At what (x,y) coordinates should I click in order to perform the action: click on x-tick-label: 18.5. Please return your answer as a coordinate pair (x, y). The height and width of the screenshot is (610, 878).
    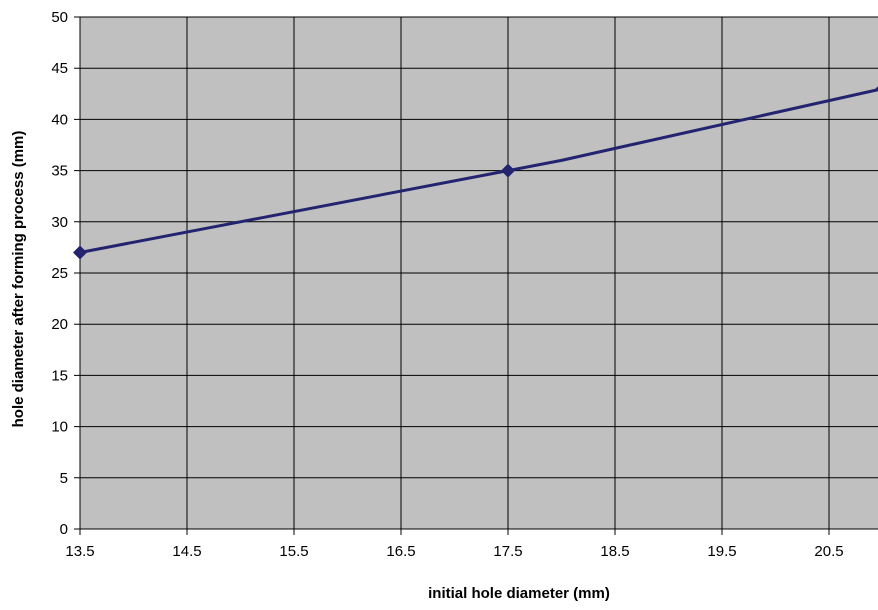
    Looking at the image, I should click on (614, 551).